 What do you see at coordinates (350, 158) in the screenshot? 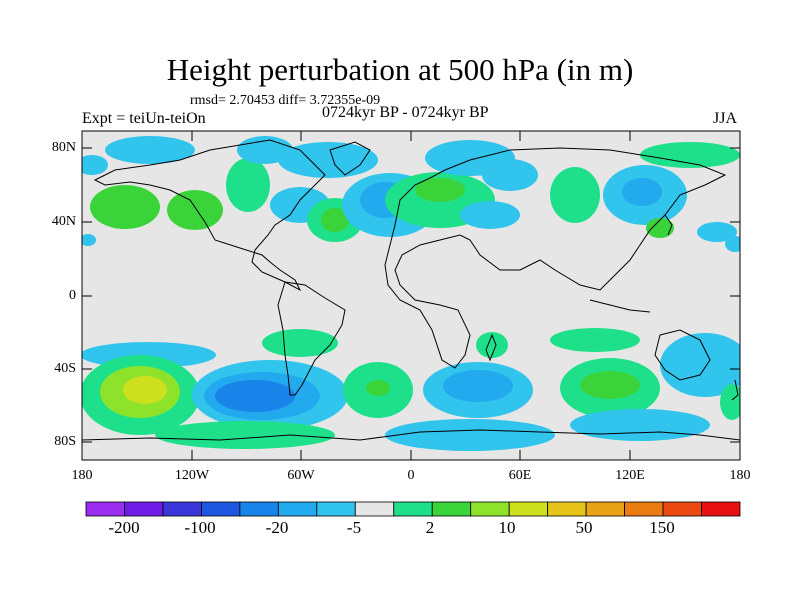
I see `coast-greenland` at bounding box center [350, 158].